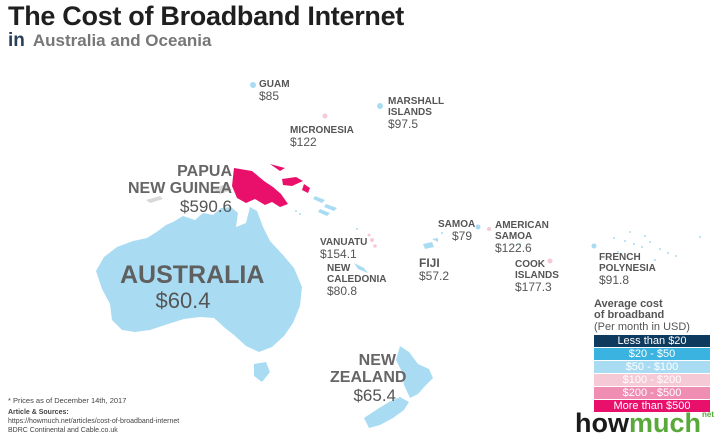 This screenshot has height=441, width=728. What do you see at coordinates (380, 106) in the screenshot?
I see `marshall-islands-dot` at bounding box center [380, 106].